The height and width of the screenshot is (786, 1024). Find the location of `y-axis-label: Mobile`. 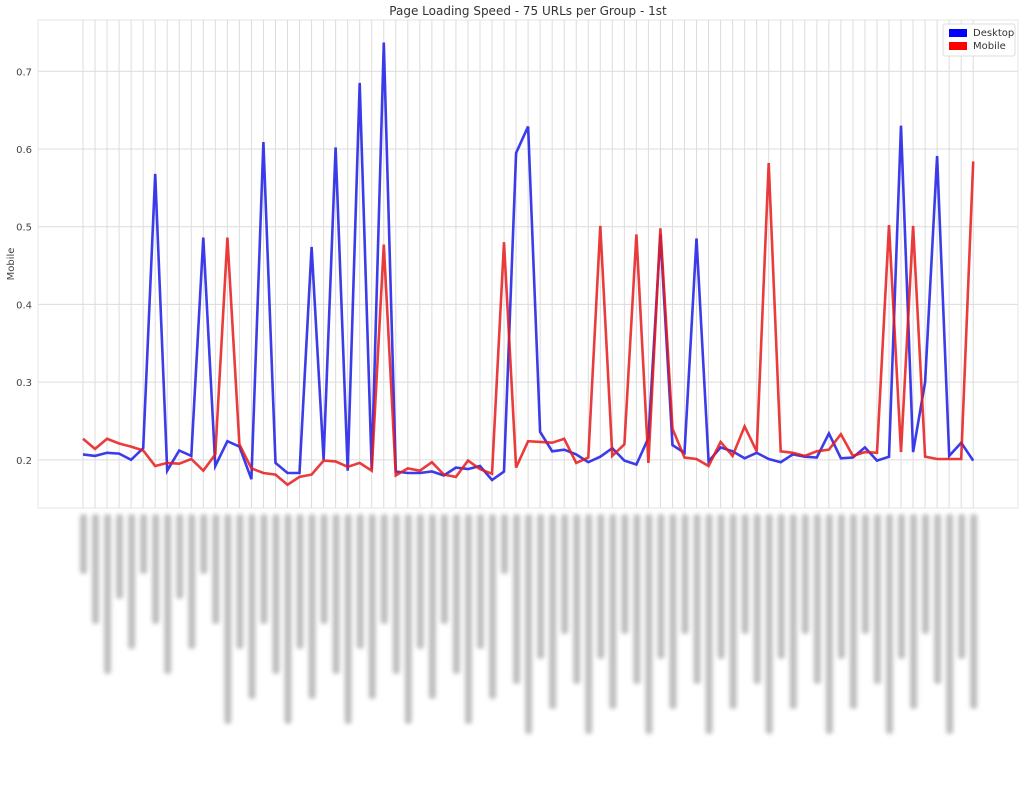

y-axis-label: Mobile is located at coordinates (11, 264).